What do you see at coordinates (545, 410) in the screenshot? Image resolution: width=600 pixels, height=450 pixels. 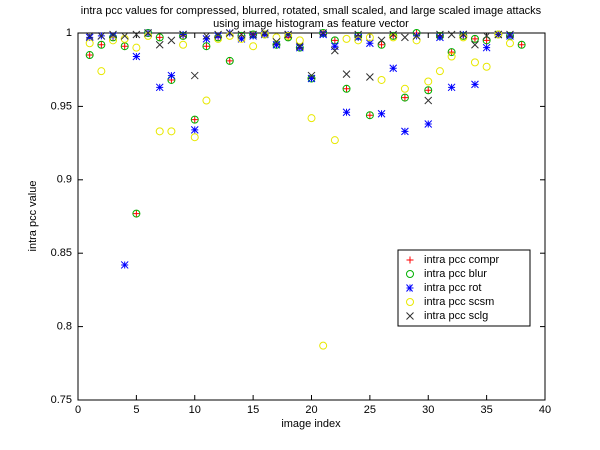 I see `x-tick-label: 40` at bounding box center [545, 410].